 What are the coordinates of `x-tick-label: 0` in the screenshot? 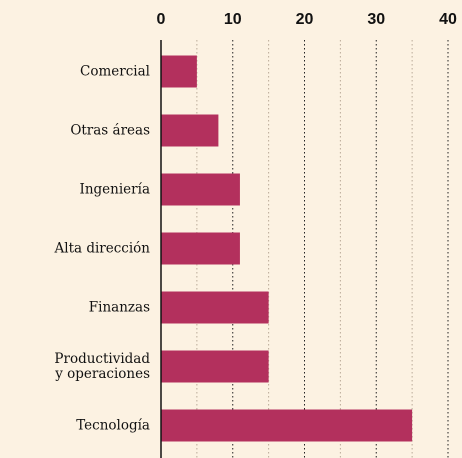 It's located at (161, 19).